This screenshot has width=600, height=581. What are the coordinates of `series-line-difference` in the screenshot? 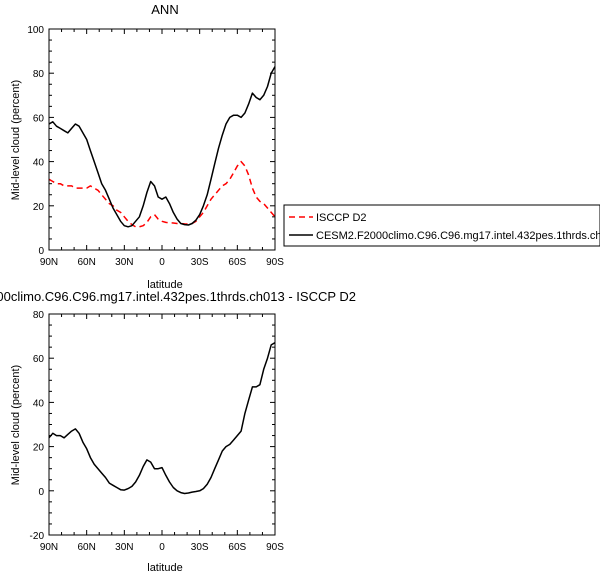 It's located at (162, 418).